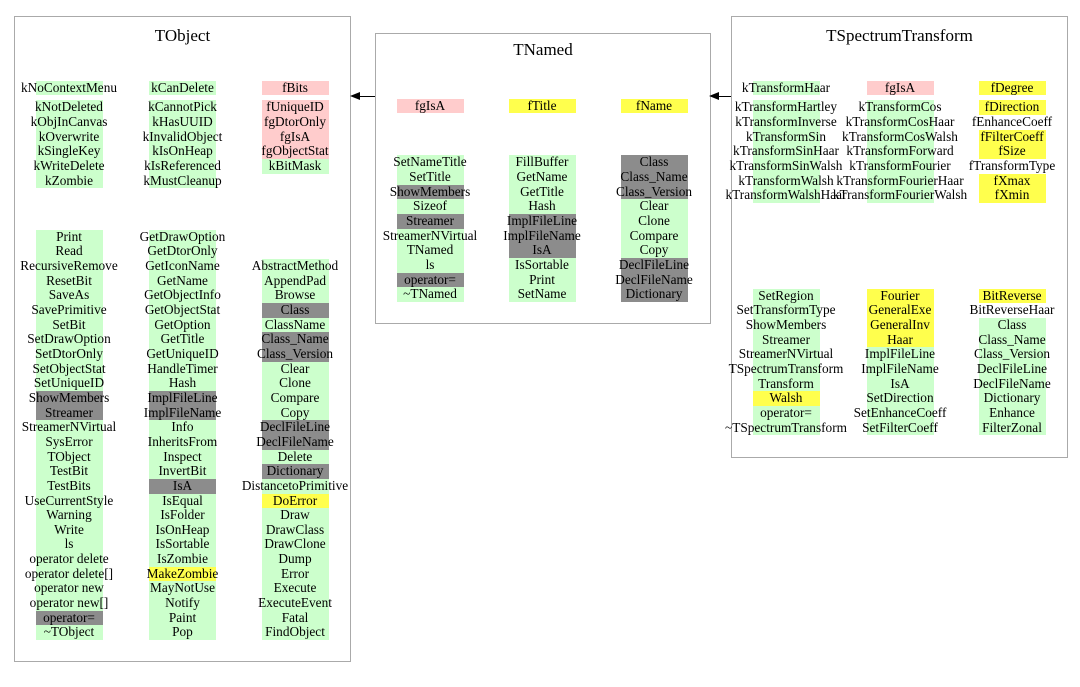 The image size is (1080, 687). What do you see at coordinates (542, 163) in the screenshot?
I see `member-fillbuffer: FillBuffer` at bounding box center [542, 163].